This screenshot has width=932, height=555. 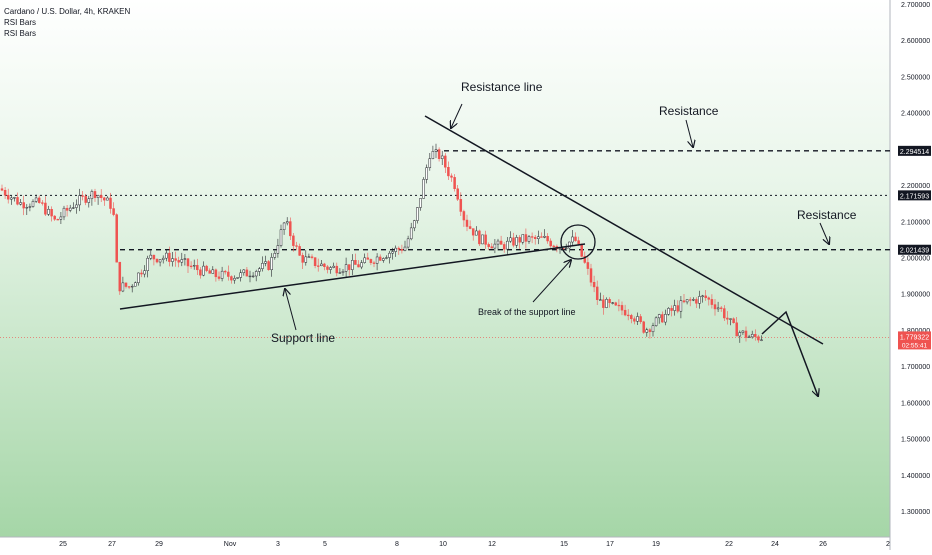 I want to click on y-tick-label: 1.600000, so click(x=915, y=403).